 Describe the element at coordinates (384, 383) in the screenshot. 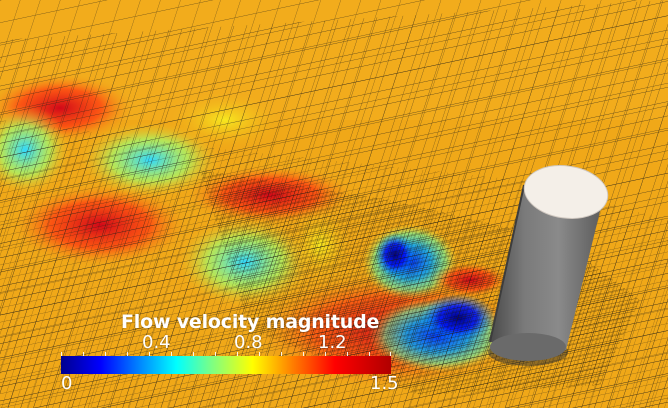

I see `legend-max-label: 1.5` at that location.